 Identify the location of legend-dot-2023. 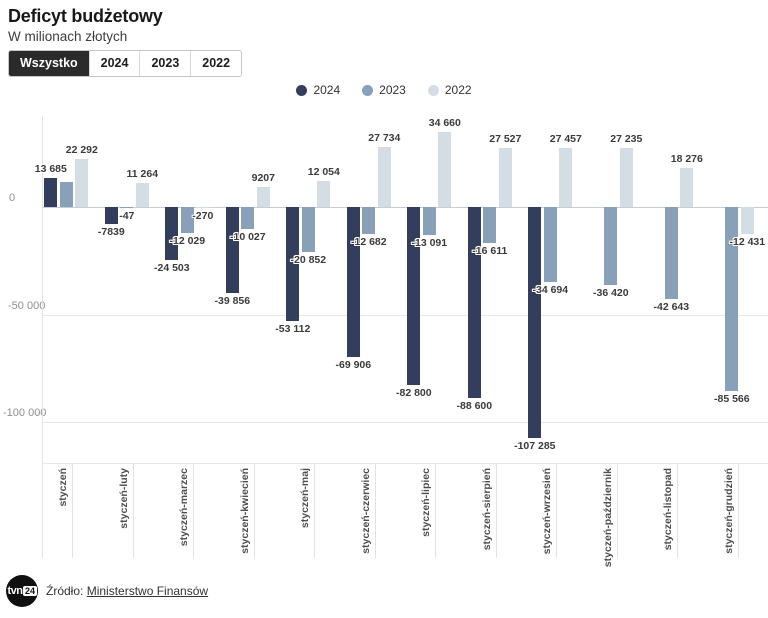
(368, 90).